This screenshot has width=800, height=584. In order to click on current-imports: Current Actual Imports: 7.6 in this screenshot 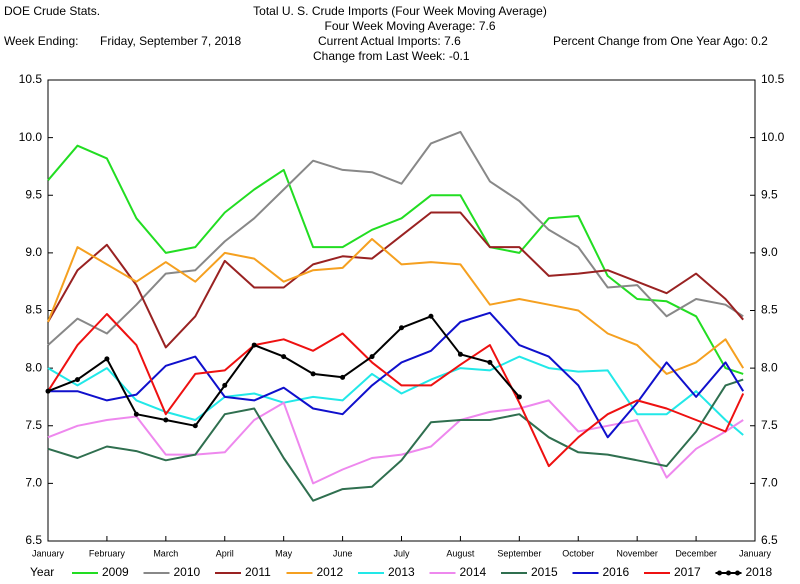, I will do `click(389, 41)`.